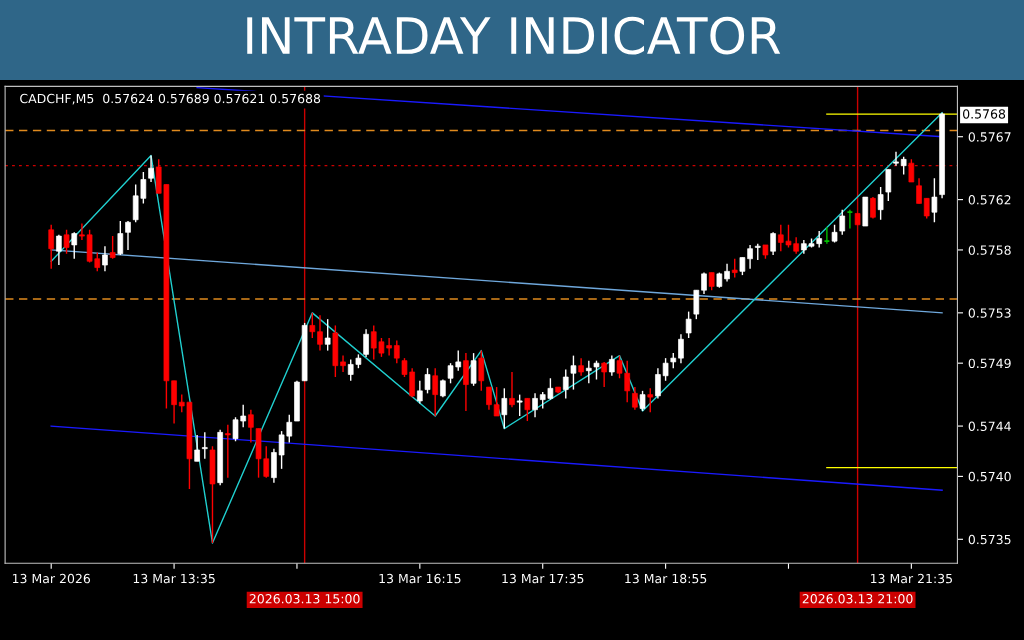 This screenshot has width=1024, height=640. Describe the element at coordinates (989, 476) in the screenshot. I see `y-tick-label: 0.5740` at that location.